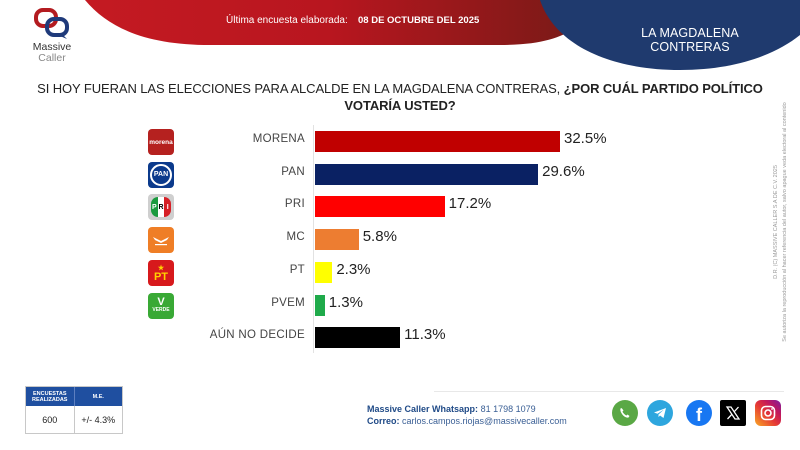 The height and width of the screenshot is (450, 800). I want to click on category-label: PRI, so click(294, 204).